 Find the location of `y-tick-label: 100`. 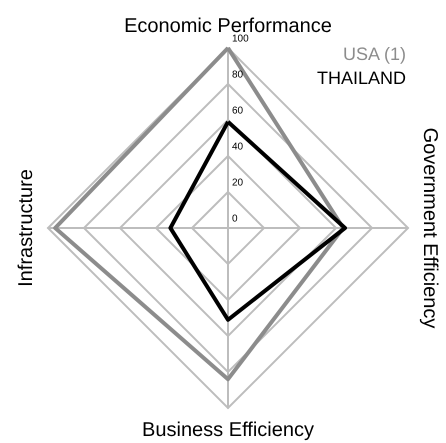

y-tick-label: 100 is located at coordinates (241, 39).